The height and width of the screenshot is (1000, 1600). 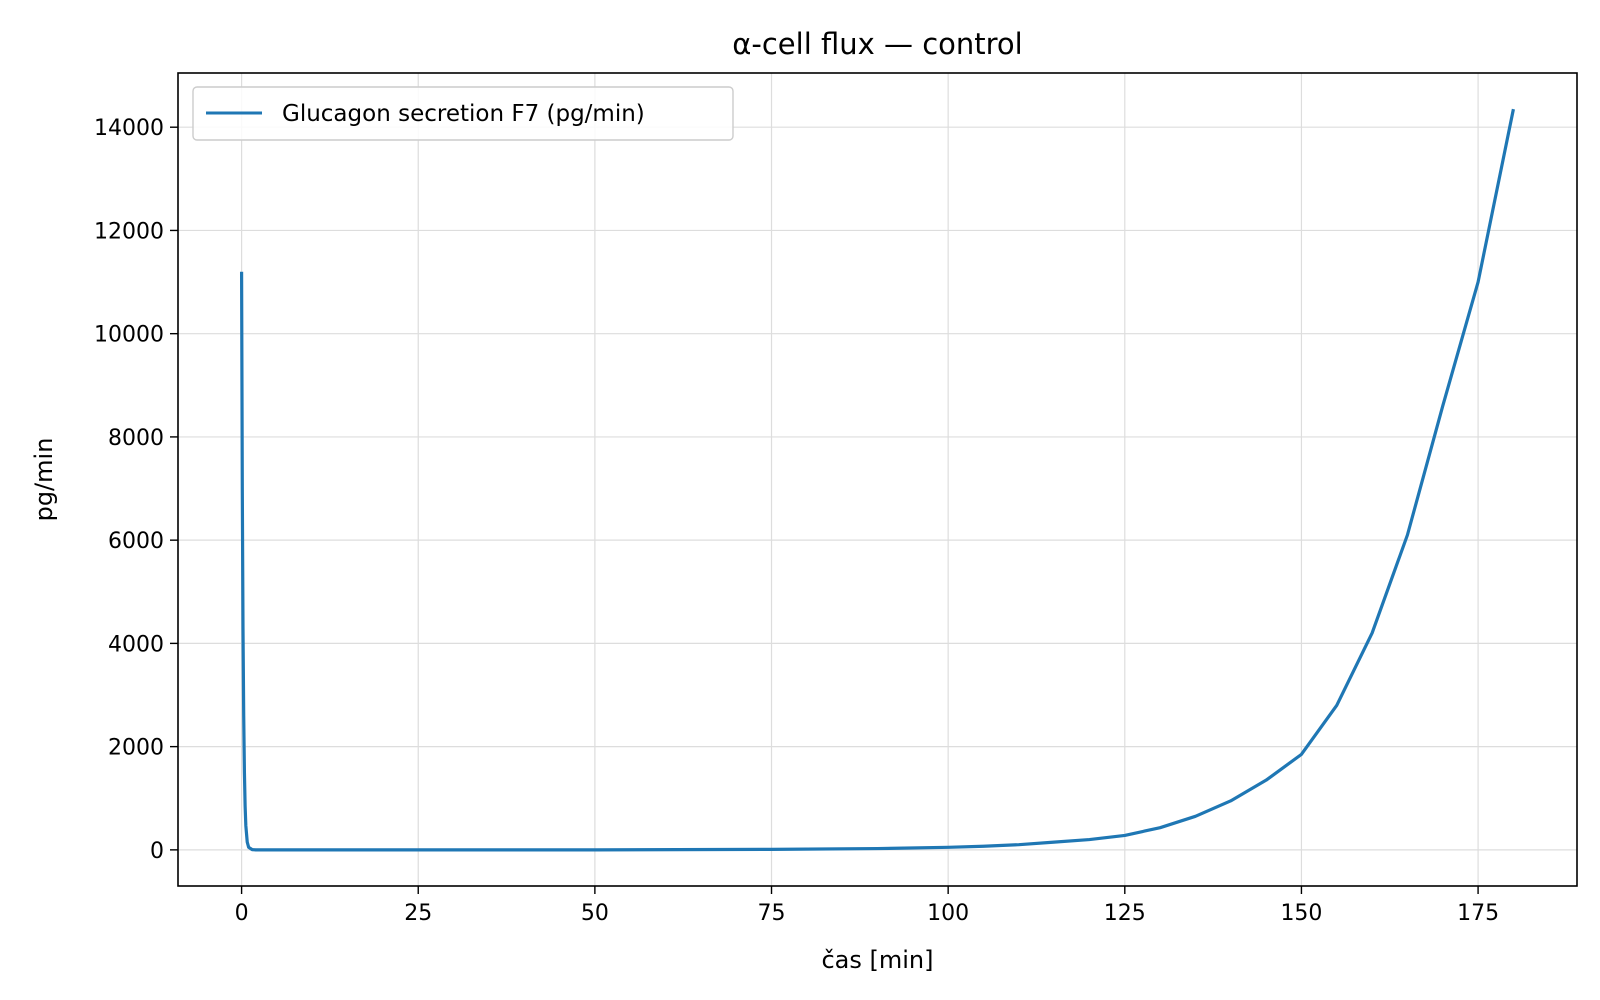 What do you see at coordinates (129, 335) in the screenshot?
I see `y-tick-label: 10000` at bounding box center [129, 335].